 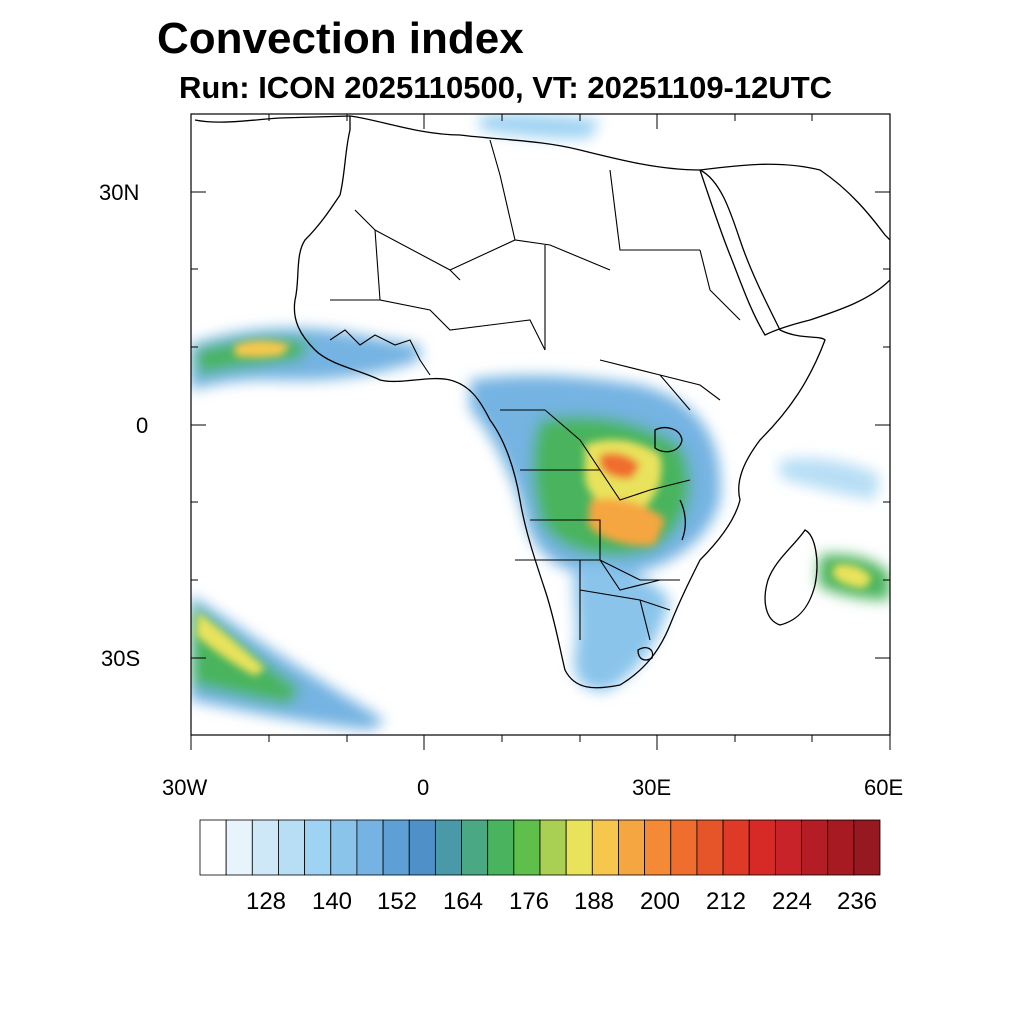 I want to click on border-central, so click(x=595, y=495).